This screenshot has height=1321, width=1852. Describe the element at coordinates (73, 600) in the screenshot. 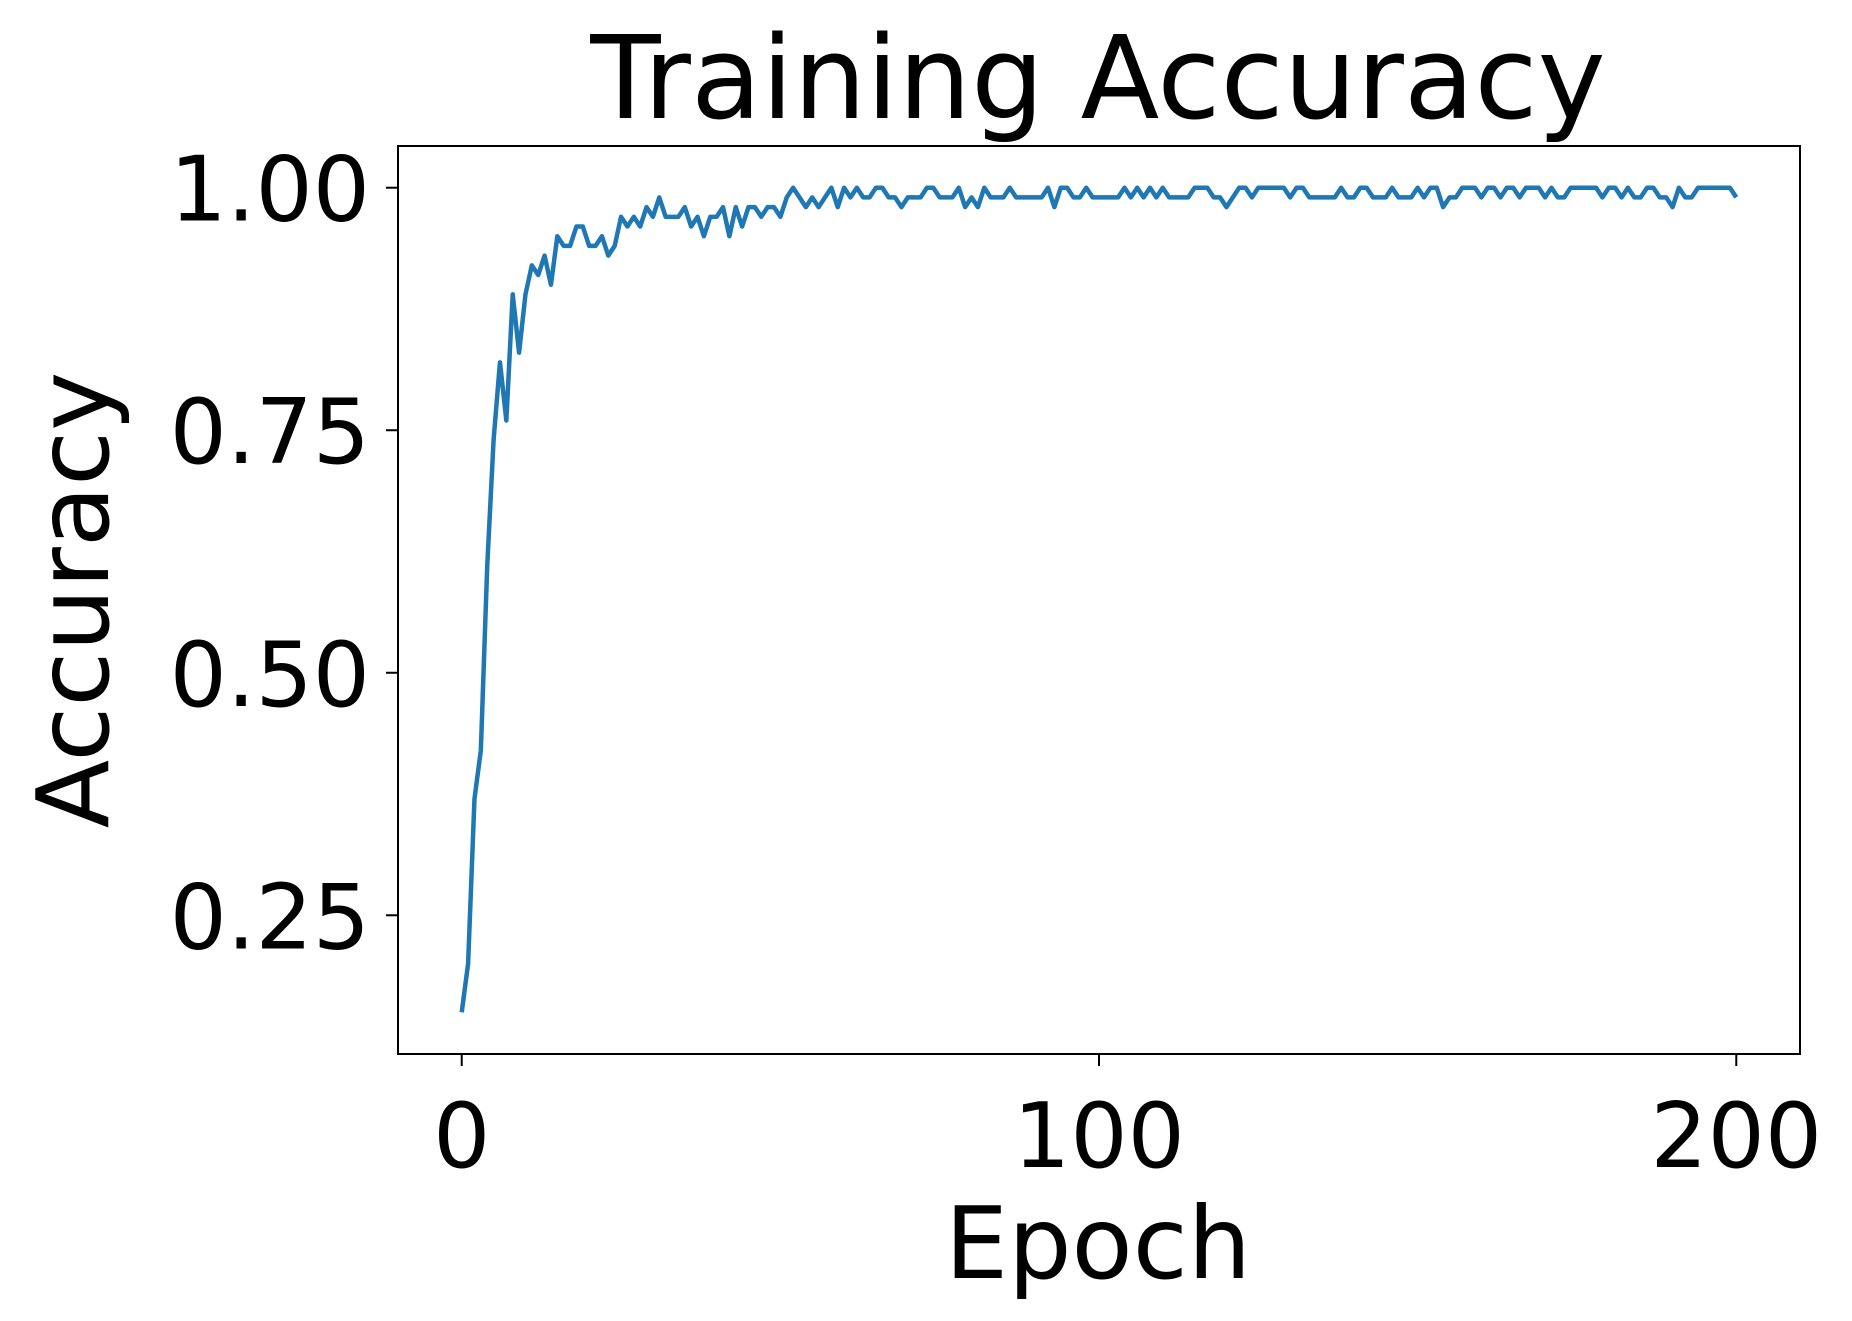

I see `y-axis-label: Accuracy` at that location.